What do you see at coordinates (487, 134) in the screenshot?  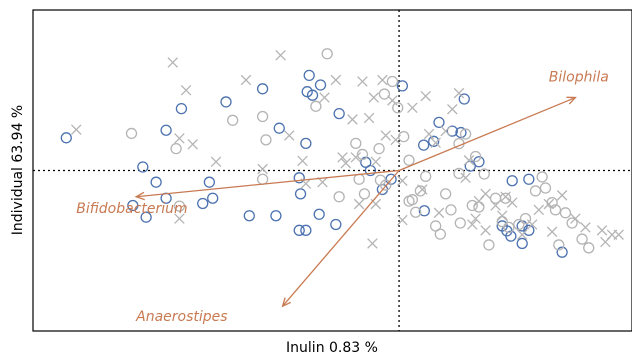 I see `vector-bilophila` at bounding box center [487, 134].